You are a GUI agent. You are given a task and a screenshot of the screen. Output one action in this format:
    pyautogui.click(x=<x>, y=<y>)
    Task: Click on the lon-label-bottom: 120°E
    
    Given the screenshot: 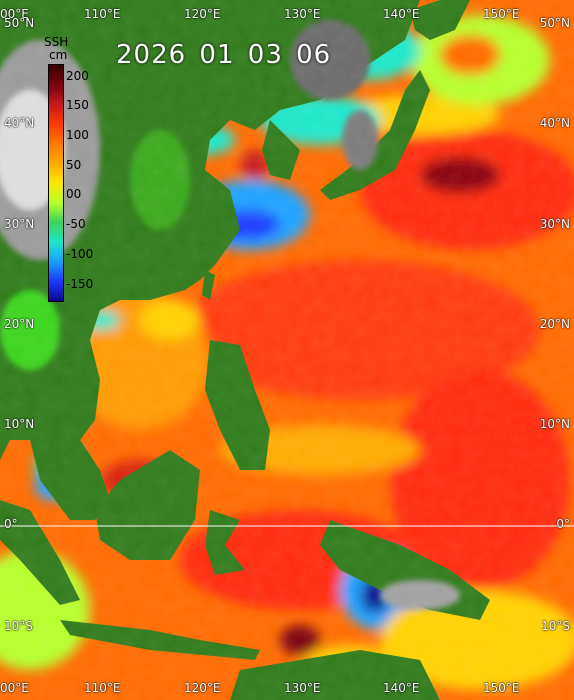 What is the action you would take?
    pyautogui.click(x=202, y=688)
    